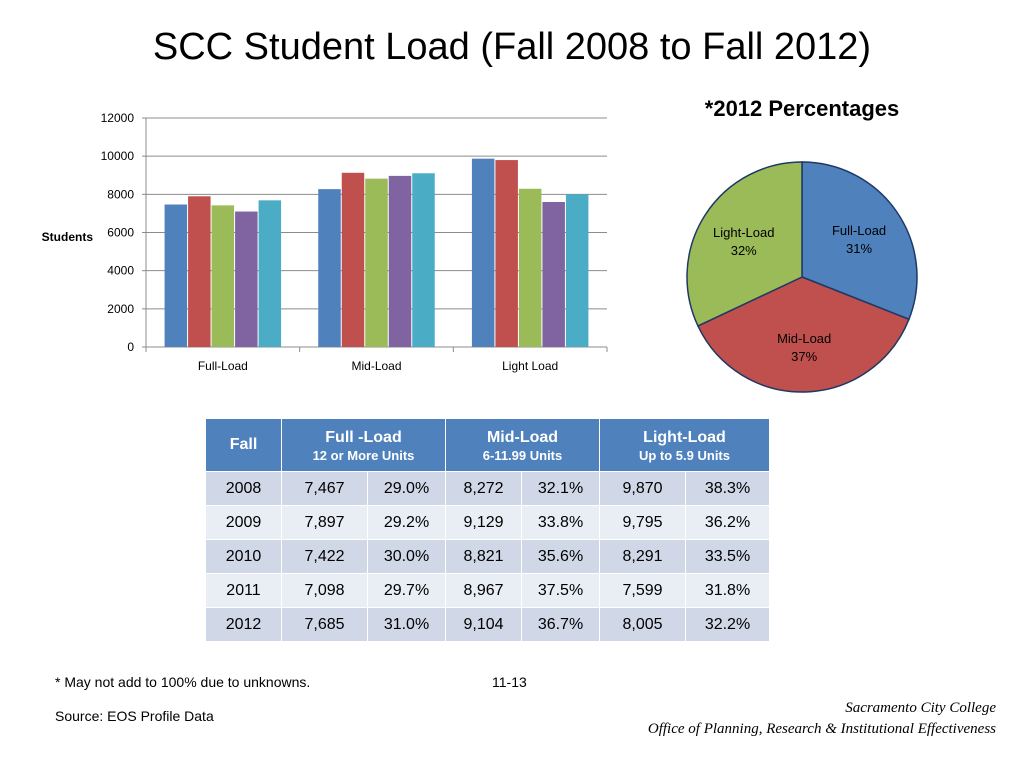  Describe the element at coordinates (804, 338) in the screenshot. I see `pie-slice-label: Mid-Load` at that location.